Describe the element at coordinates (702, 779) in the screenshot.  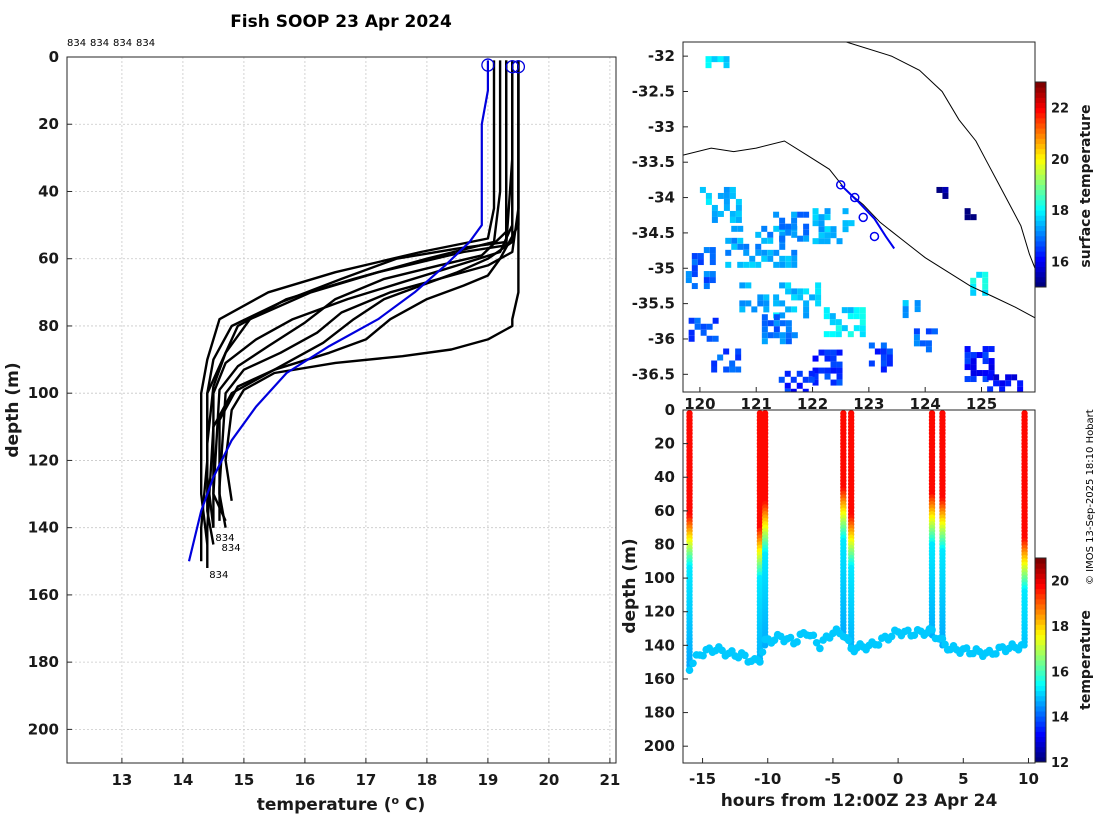
I see `x-tick-label: -15` at that location.